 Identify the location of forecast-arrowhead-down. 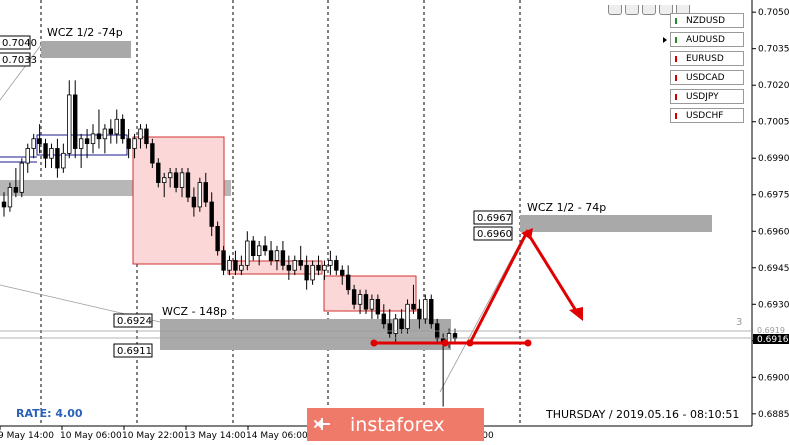
(576, 314).